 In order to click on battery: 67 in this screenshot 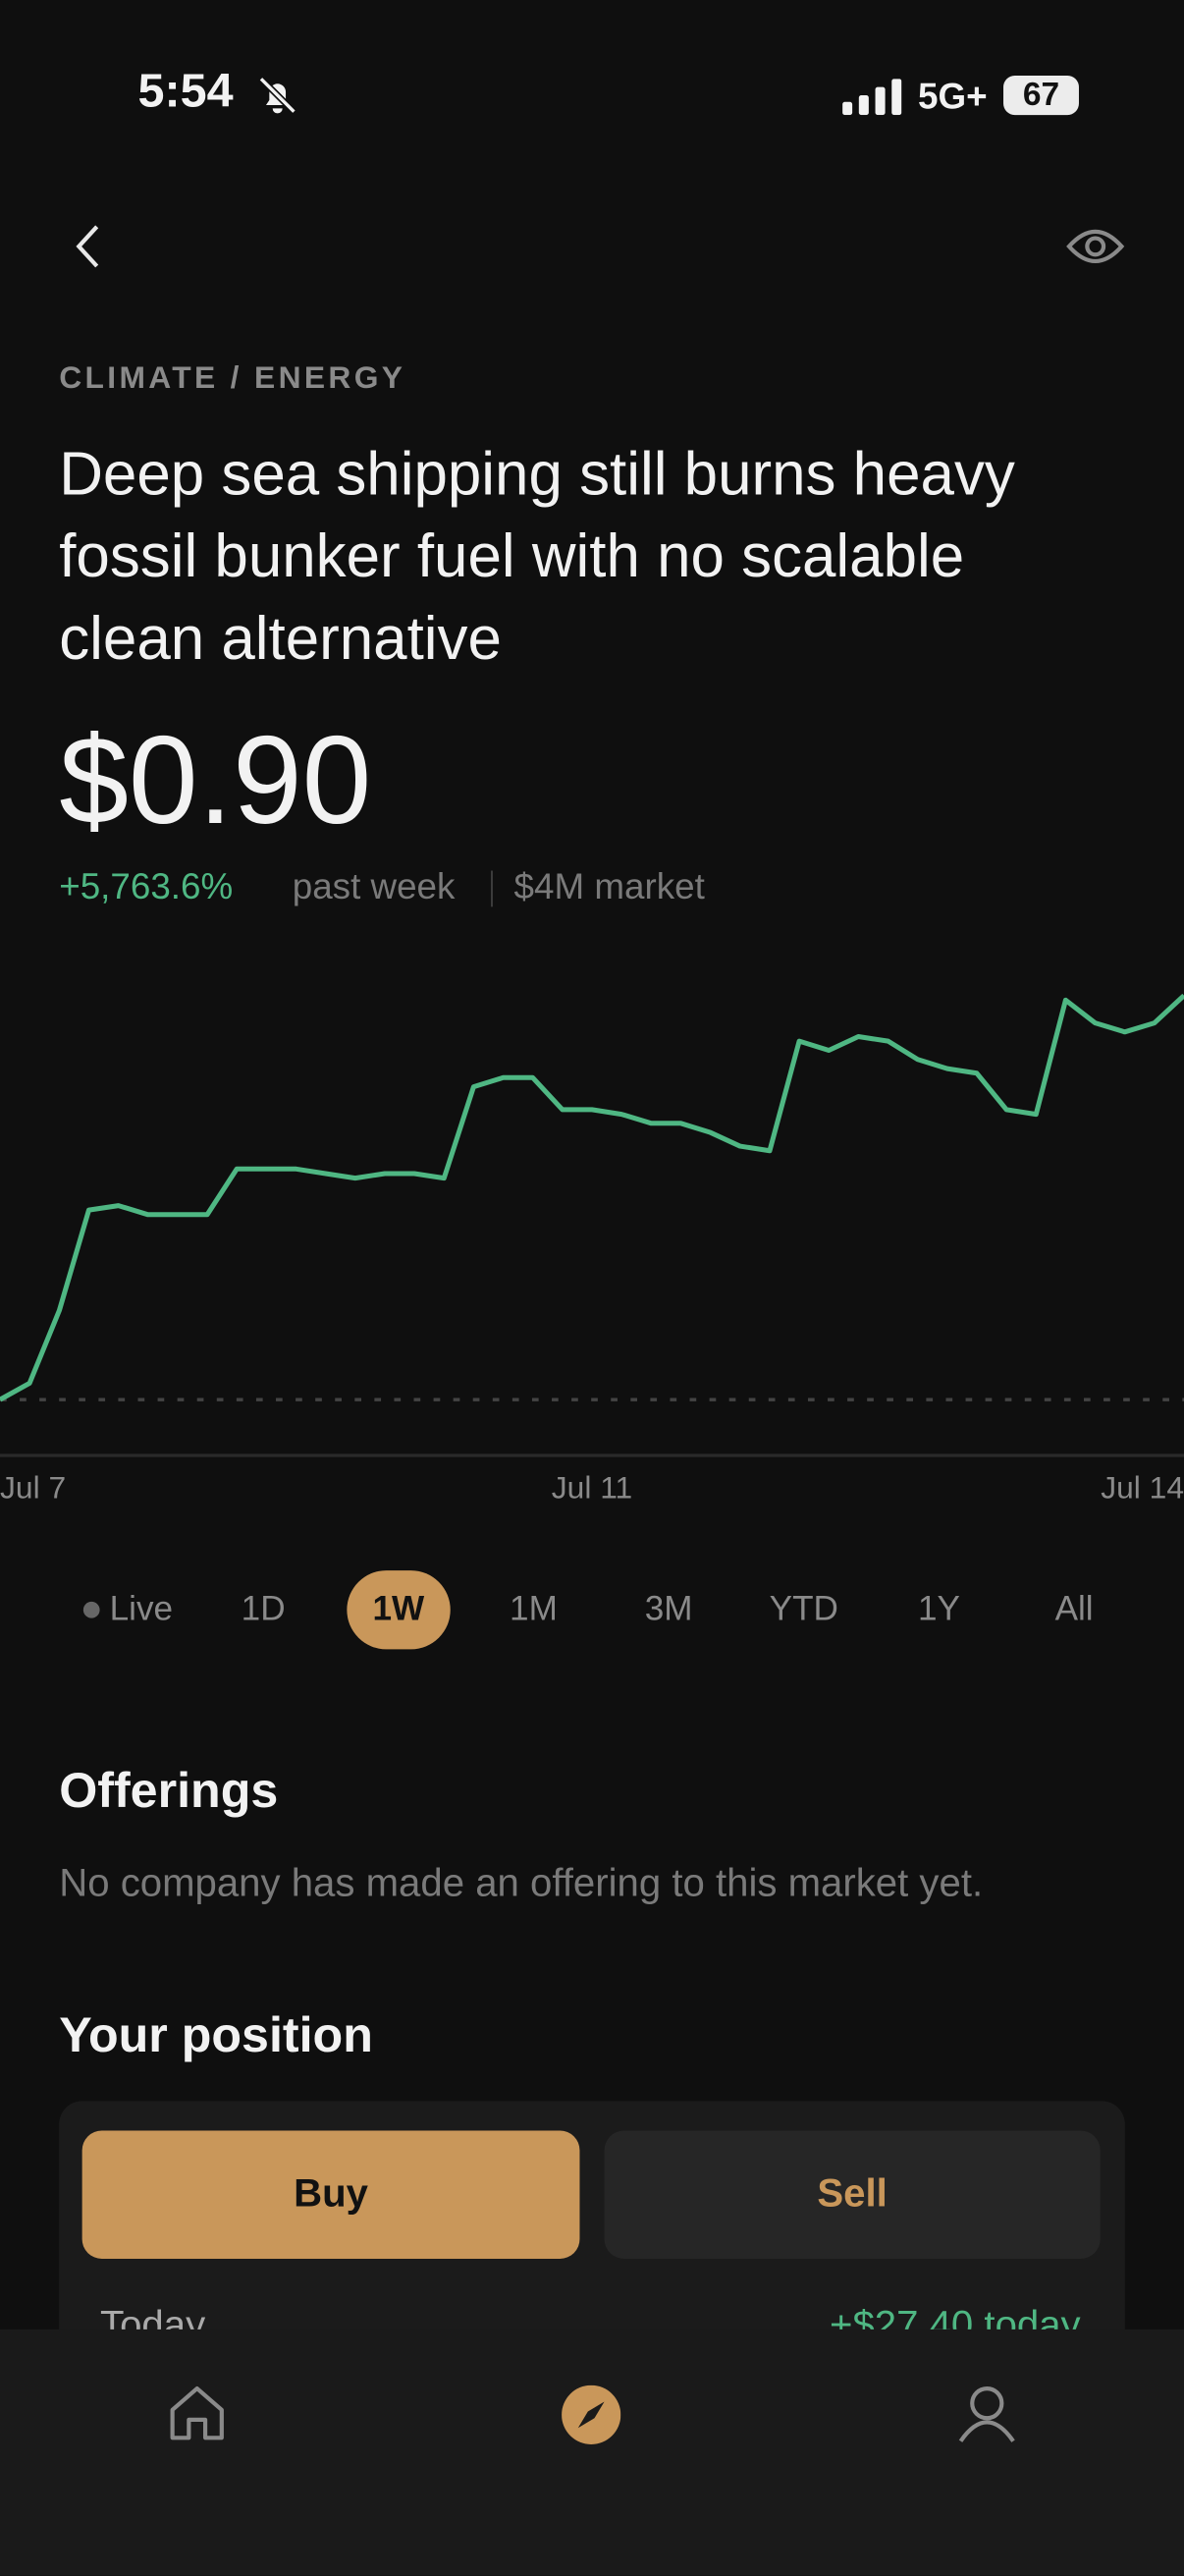, I will do `click(1041, 95)`.